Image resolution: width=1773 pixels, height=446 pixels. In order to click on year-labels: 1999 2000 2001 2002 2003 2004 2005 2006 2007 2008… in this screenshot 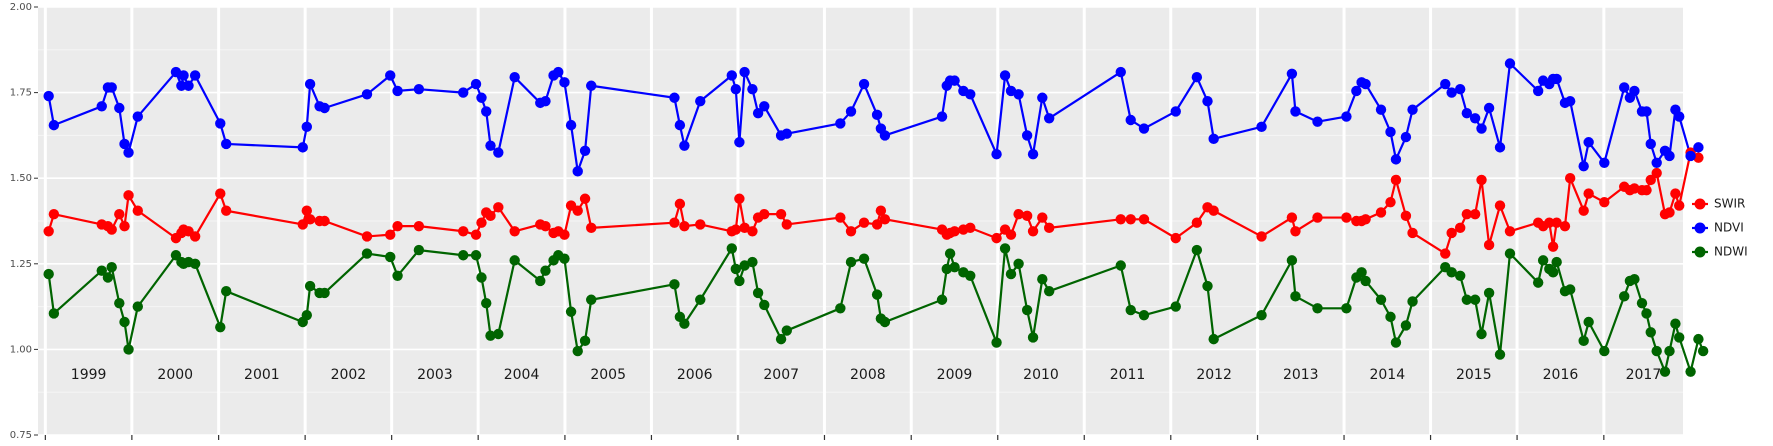, I will do `click(866, 375)`.